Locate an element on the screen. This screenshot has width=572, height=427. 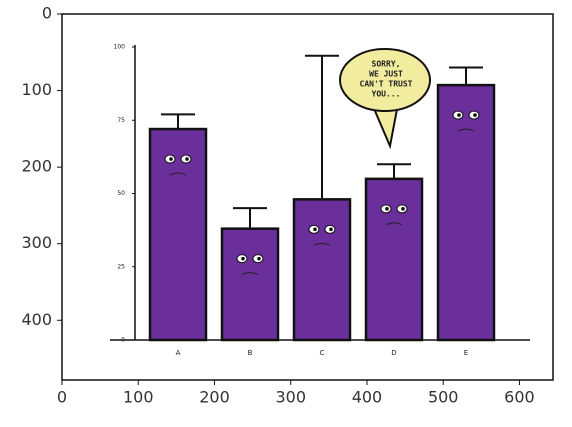
y-tick-label: 300 is located at coordinates (36, 242).